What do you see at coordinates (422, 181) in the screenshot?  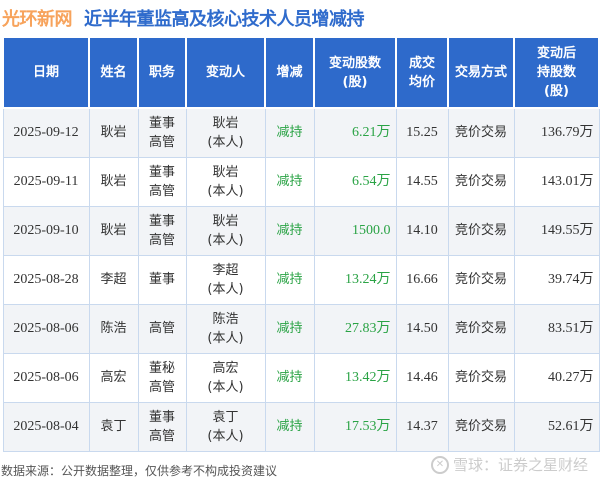 I see `cell-price: 14.55` at bounding box center [422, 181].